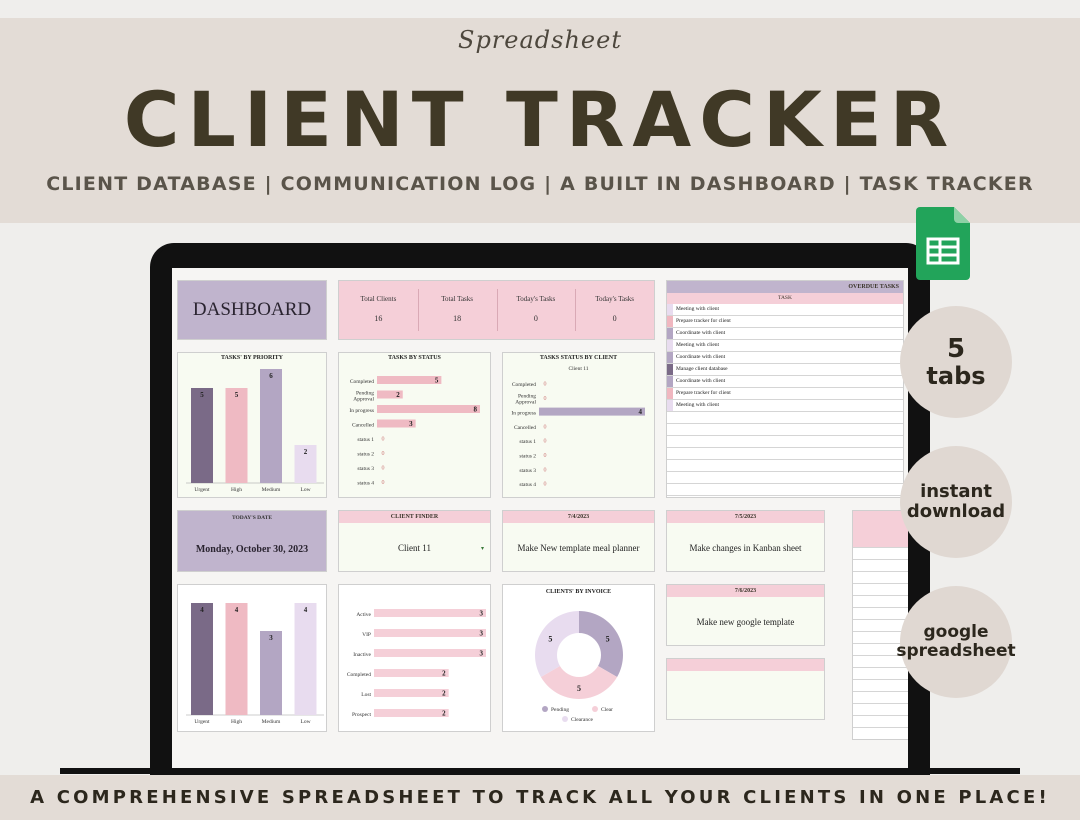 The image size is (1080, 820). I want to click on y-tick-label: Pending, so click(365, 394).